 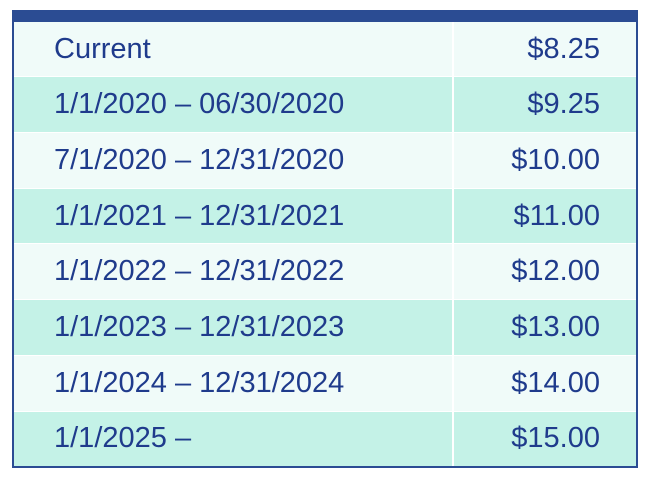 What do you see at coordinates (544, 327) in the screenshot?
I see `rate-cell: $13.00` at bounding box center [544, 327].